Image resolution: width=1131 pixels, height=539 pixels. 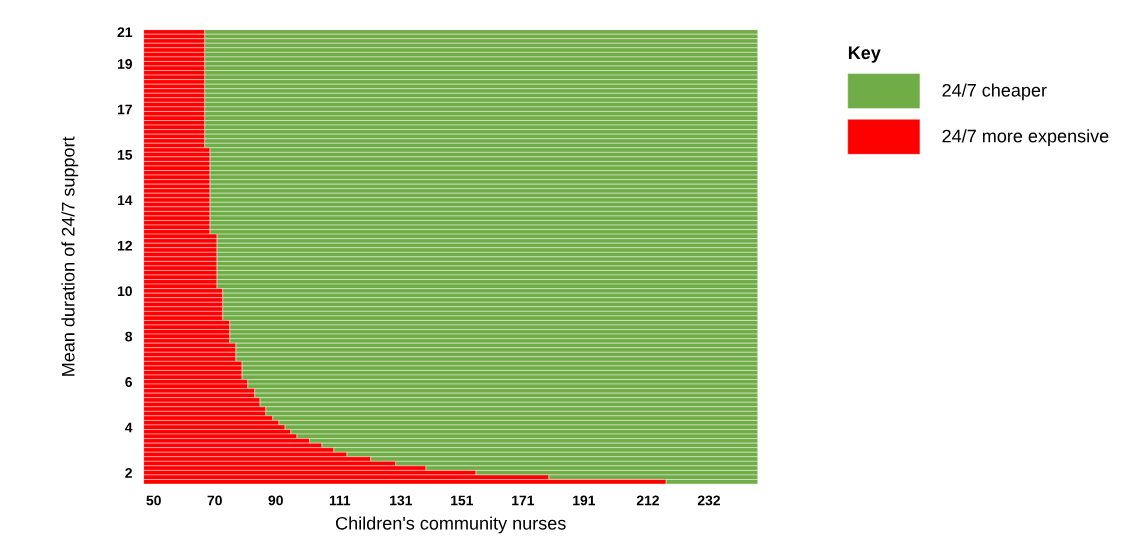 I want to click on y-tick-label: 12, so click(x=124, y=245).